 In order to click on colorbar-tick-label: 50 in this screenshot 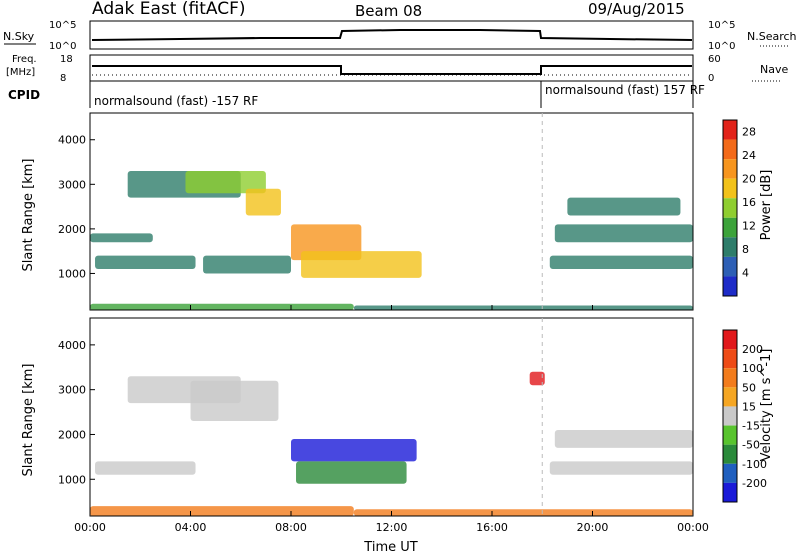, I will do `click(749, 387)`.